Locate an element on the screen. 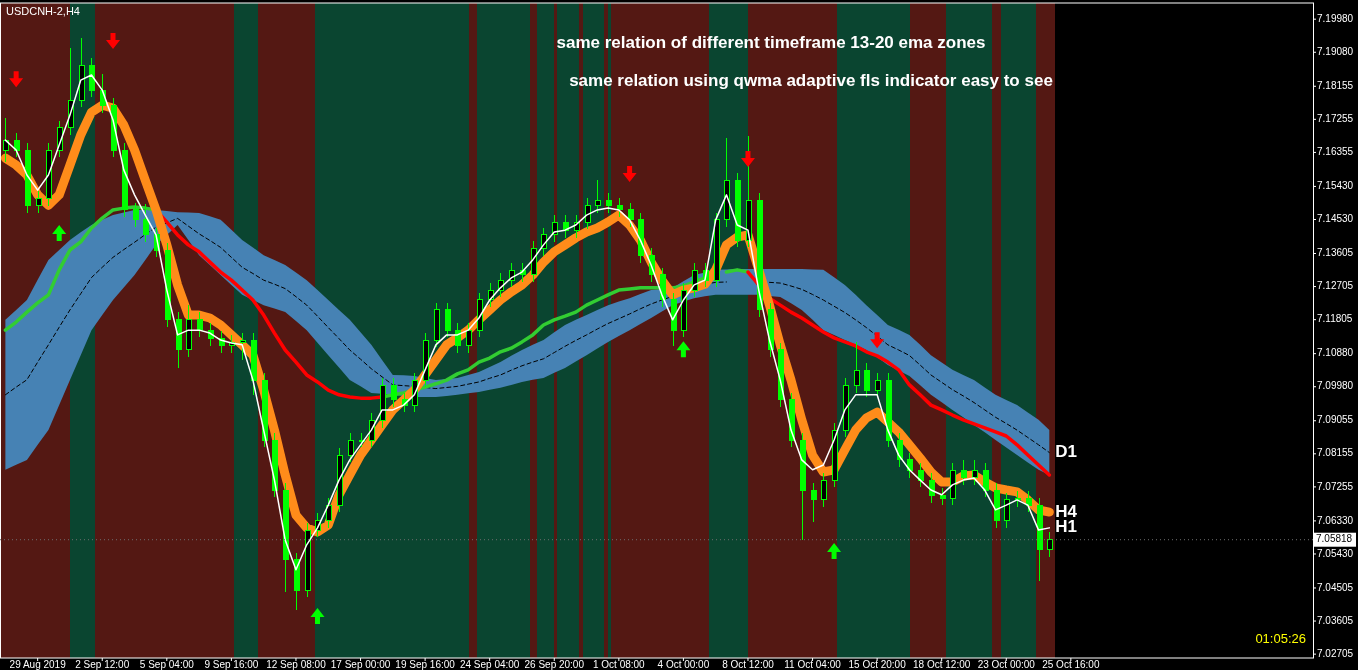 The image size is (1358, 670). y-tick-label: 7.03605 is located at coordinates (1335, 620).